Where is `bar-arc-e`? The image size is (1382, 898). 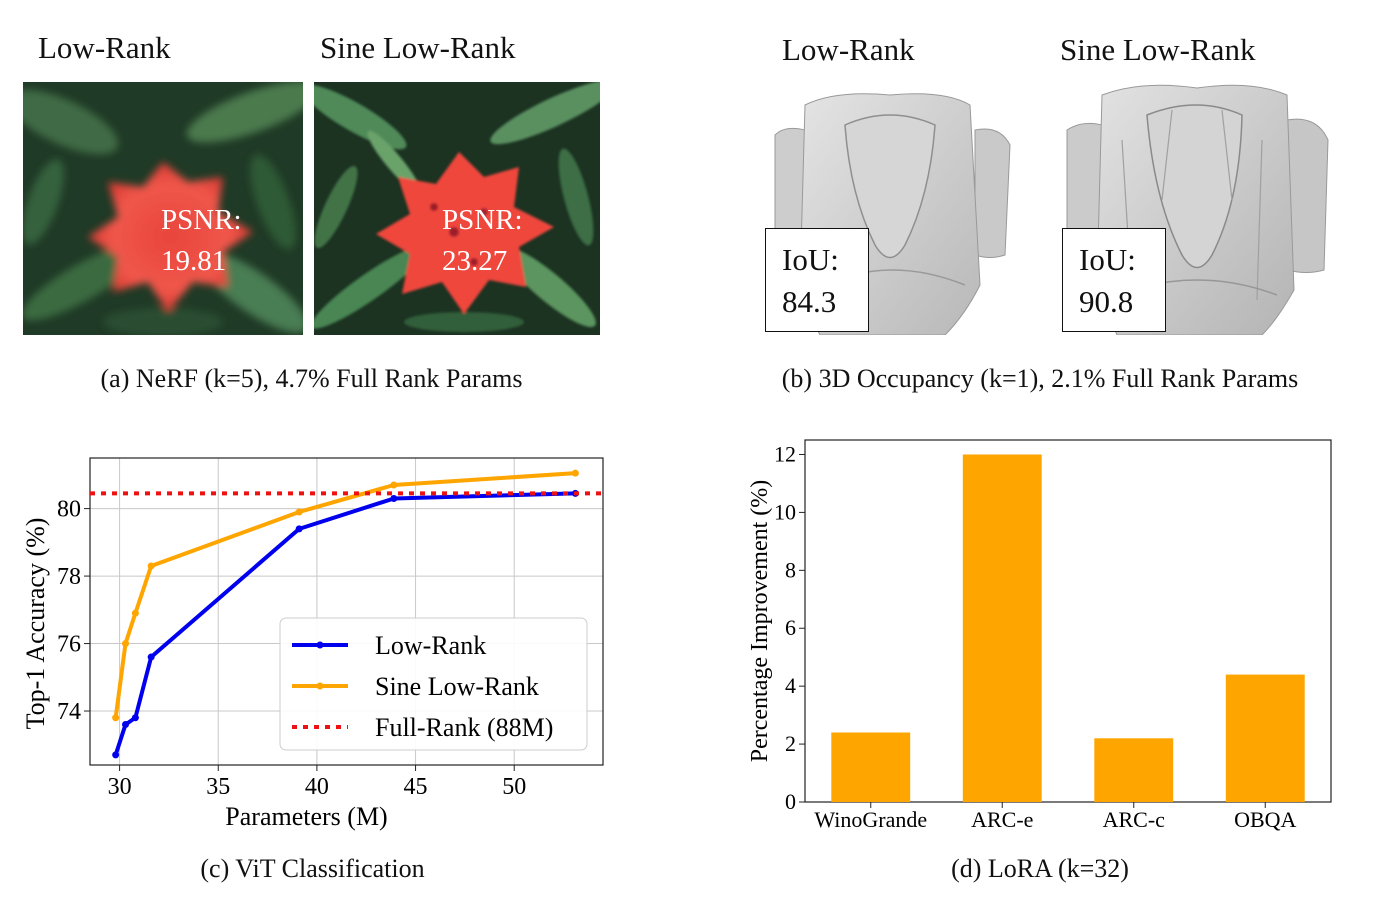 bar-arc-e is located at coordinates (1002, 628).